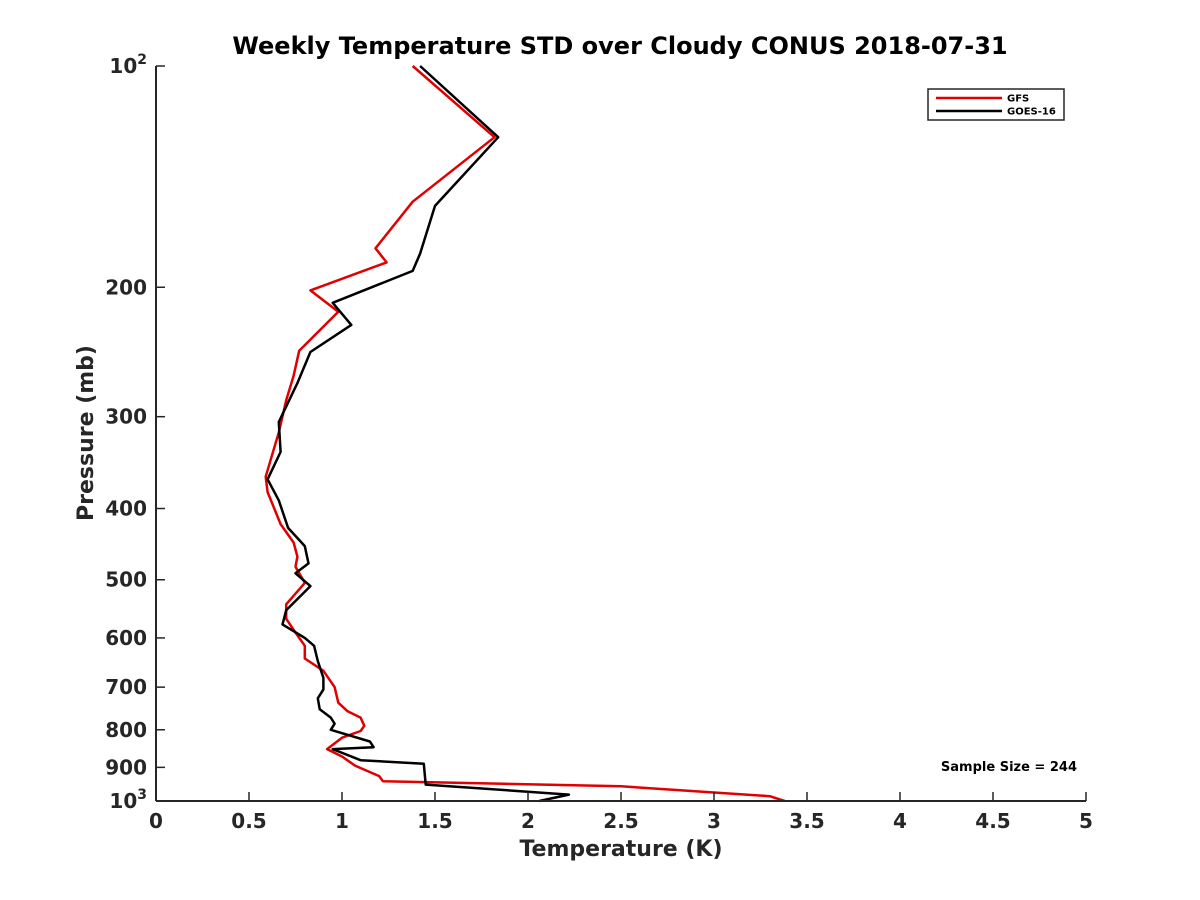 The image size is (1200, 900). I want to click on x-tick-label: 4, so click(900, 821).